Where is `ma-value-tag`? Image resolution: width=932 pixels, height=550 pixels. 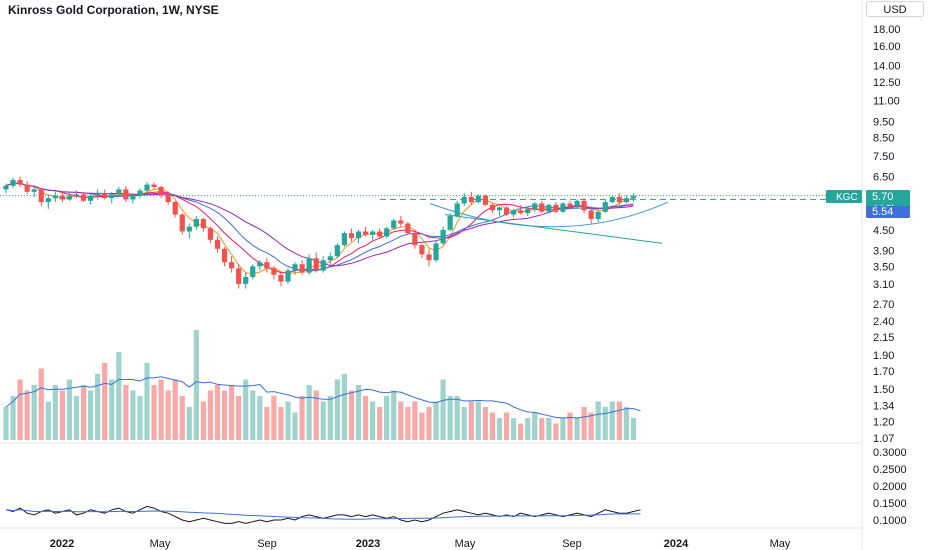
ma-value-tag is located at coordinates (888, 212).